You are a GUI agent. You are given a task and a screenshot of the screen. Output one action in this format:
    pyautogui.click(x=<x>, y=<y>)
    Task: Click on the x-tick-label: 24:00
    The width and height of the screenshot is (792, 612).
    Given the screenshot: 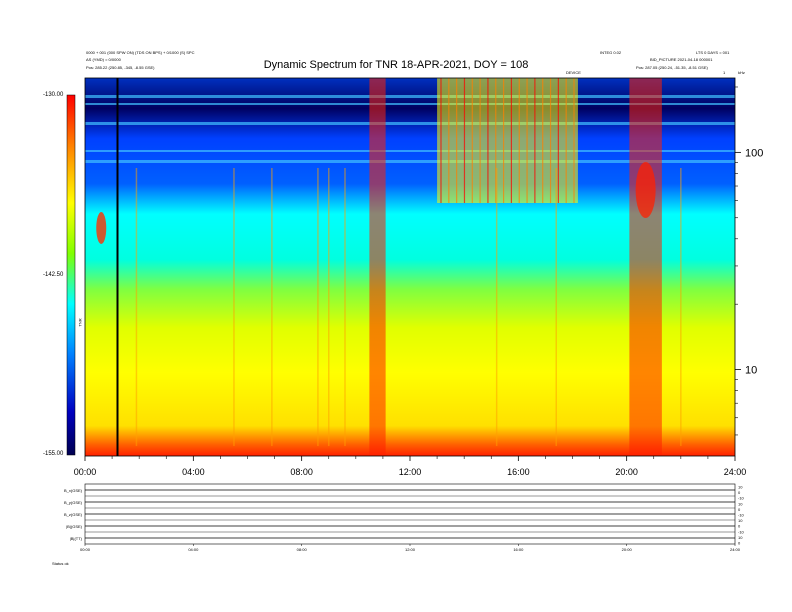 What is the action you would take?
    pyautogui.click(x=735, y=472)
    